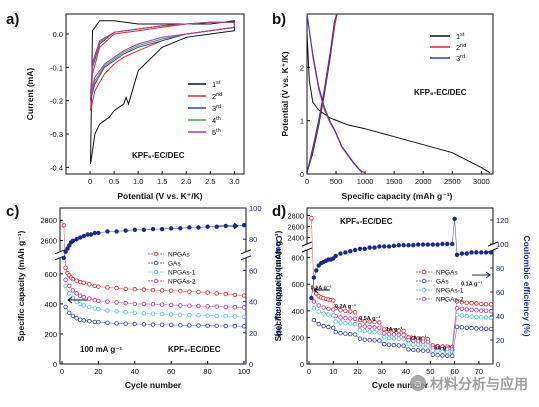  Describe the element at coordinates (302, 121) in the screenshot. I see `panel-b-y-tick-label: 1` at that location.